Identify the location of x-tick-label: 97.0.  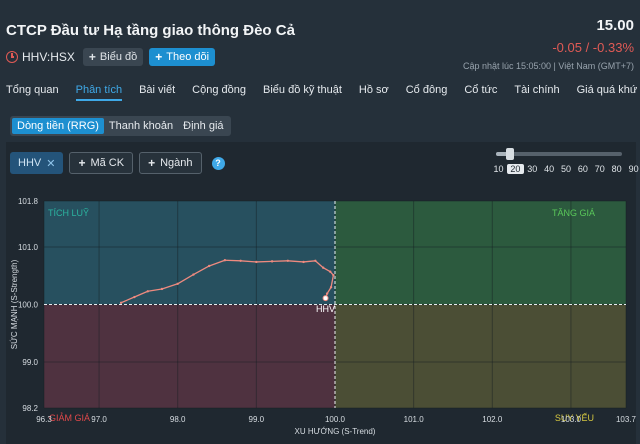
(99, 419).